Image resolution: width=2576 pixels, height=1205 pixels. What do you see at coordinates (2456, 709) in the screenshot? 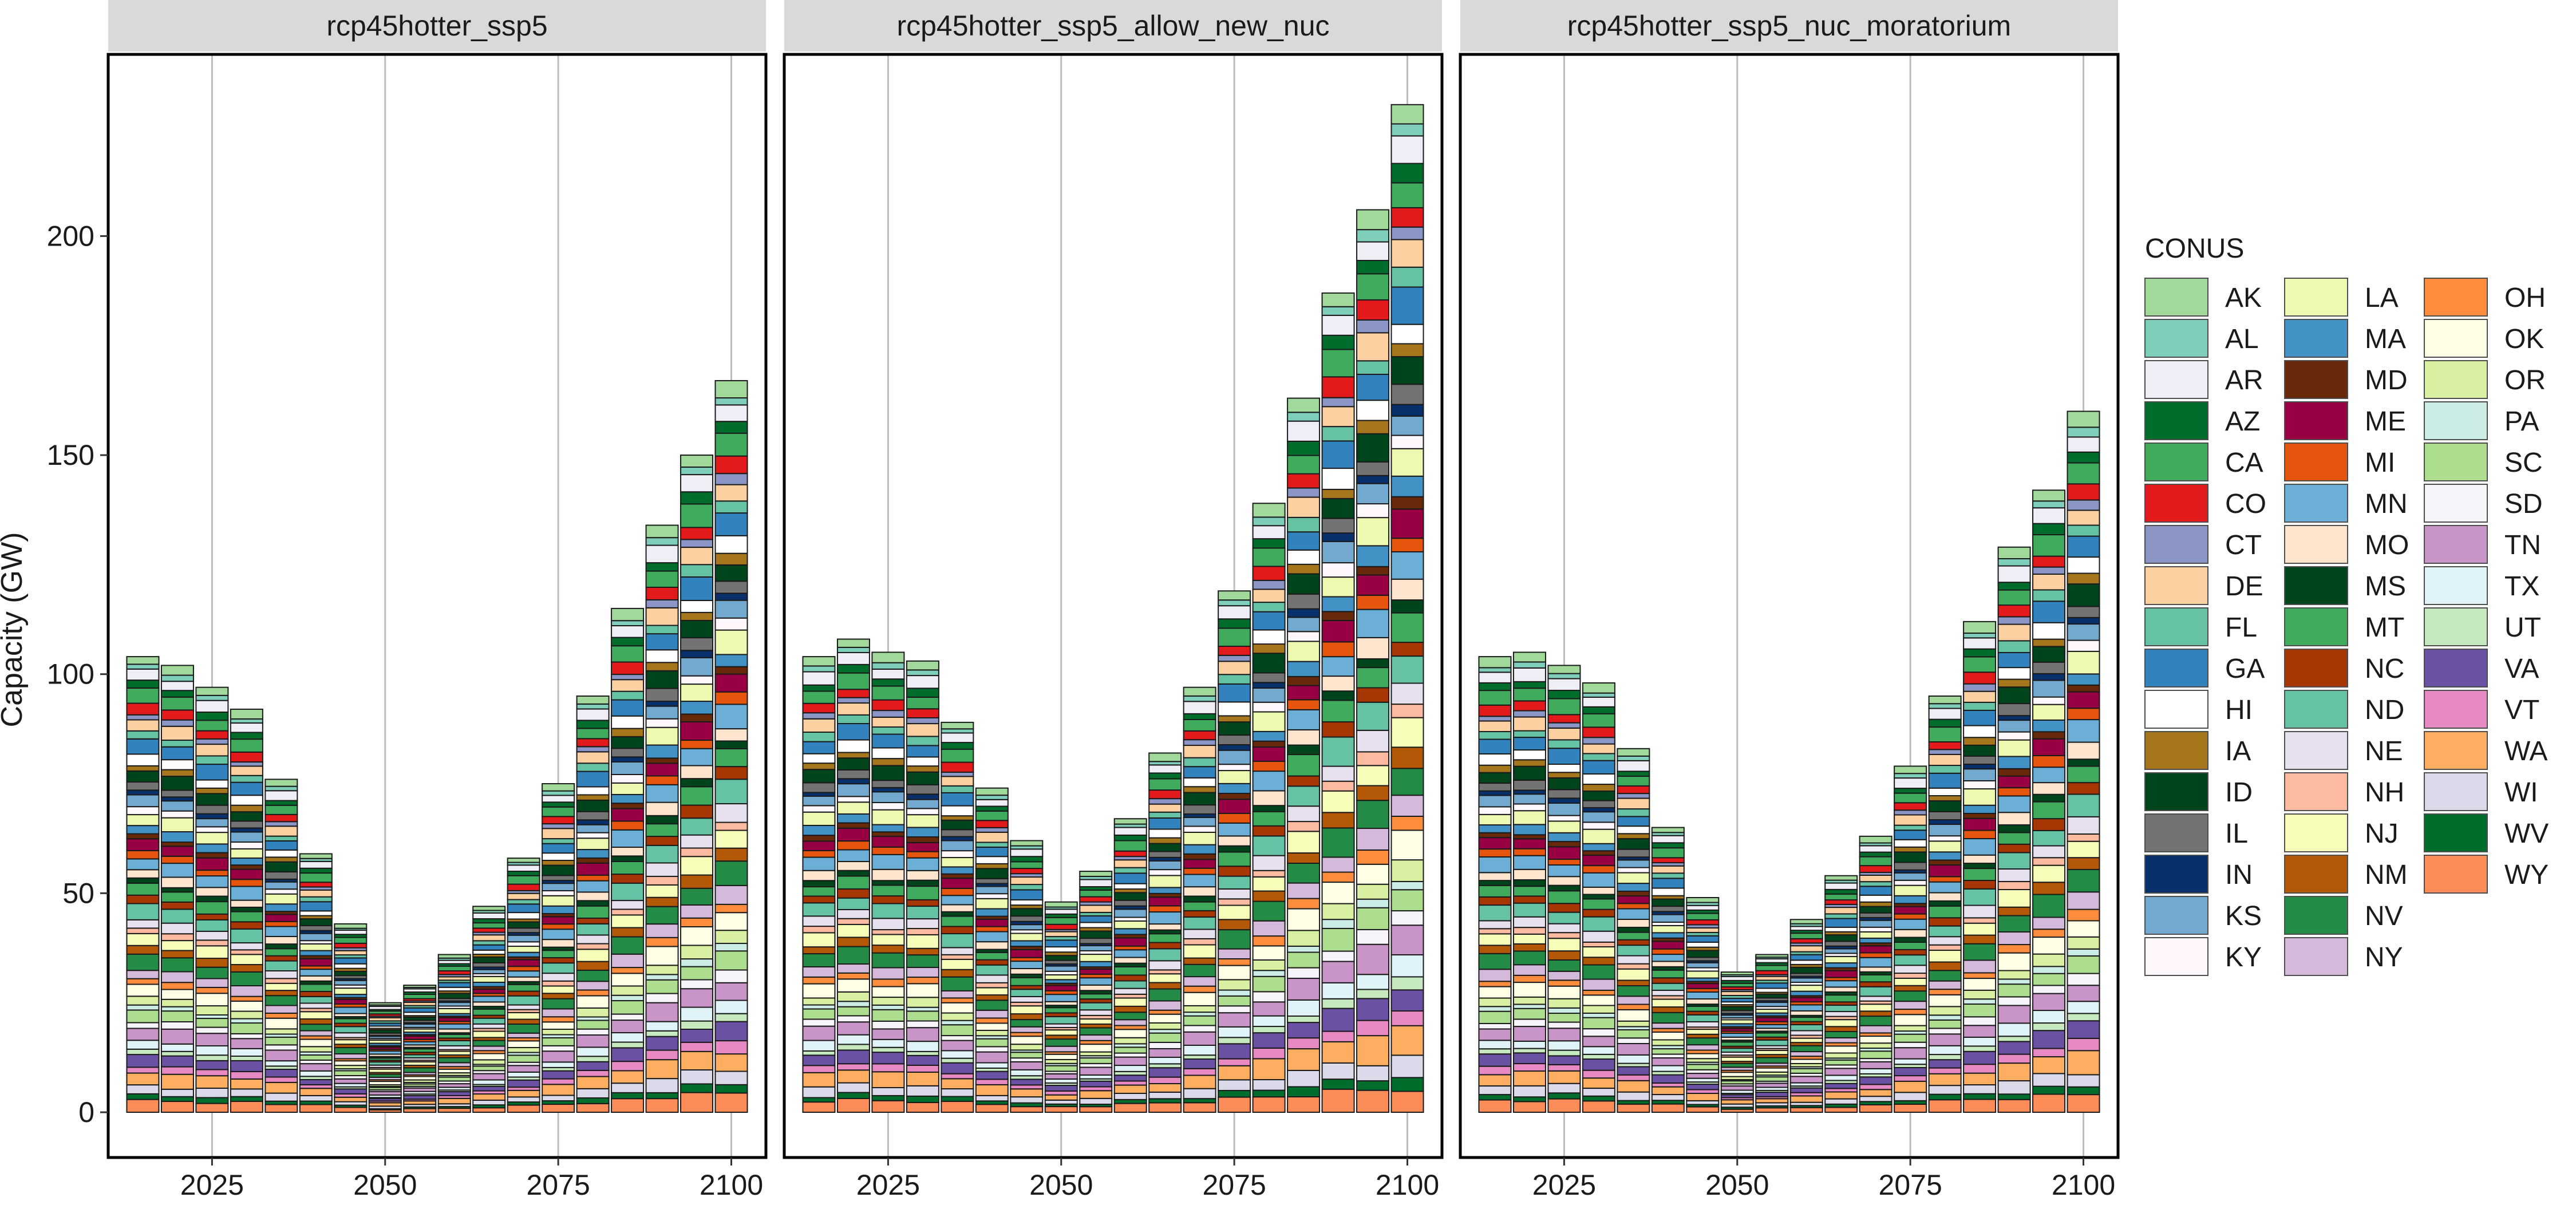
I see `legend-swatch-vt` at bounding box center [2456, 709].